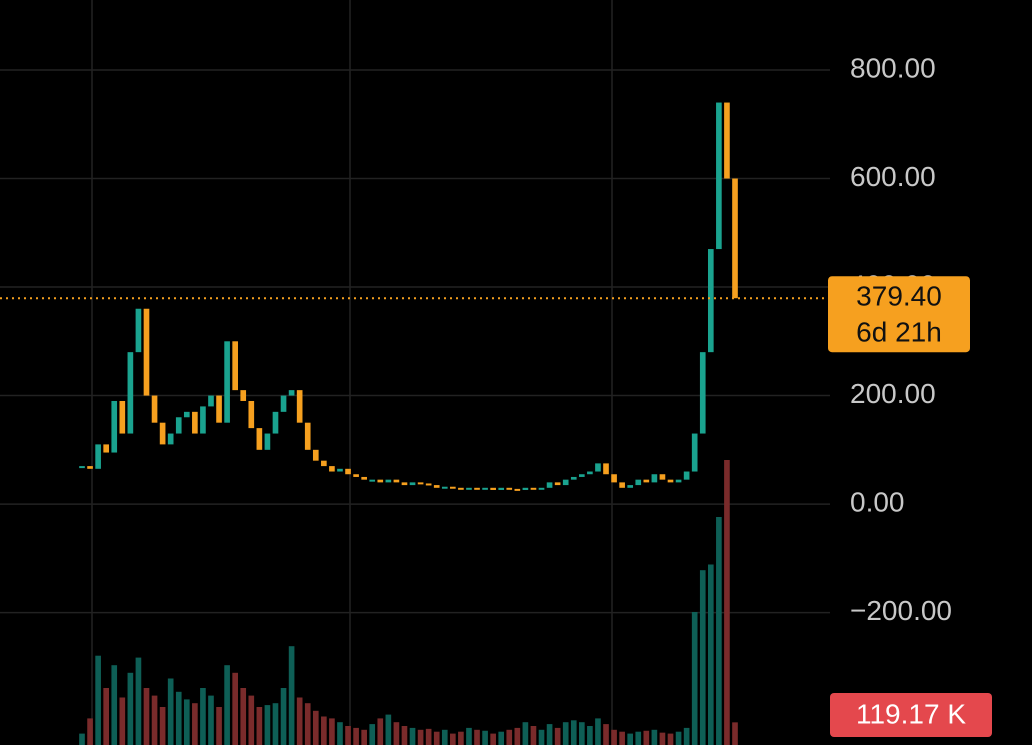 Image resolution: width=1032 pixels, height=745 pixels. What do you see at coordinates (899, 296) in the screenshot?
I see `price-label: 379.40` at bounding box center [899, 296].